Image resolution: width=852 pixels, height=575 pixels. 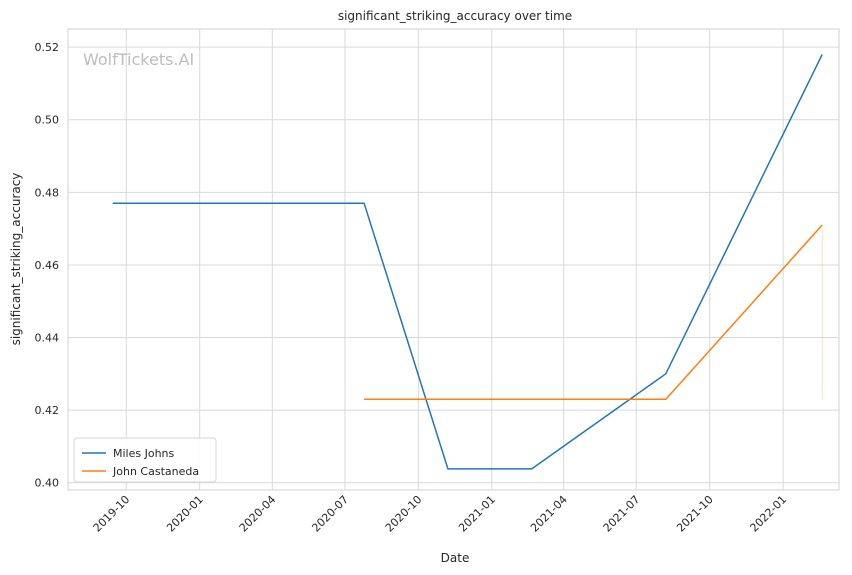 I want to click on x-tick-label: 2022-01, so click(x=769, y=514).